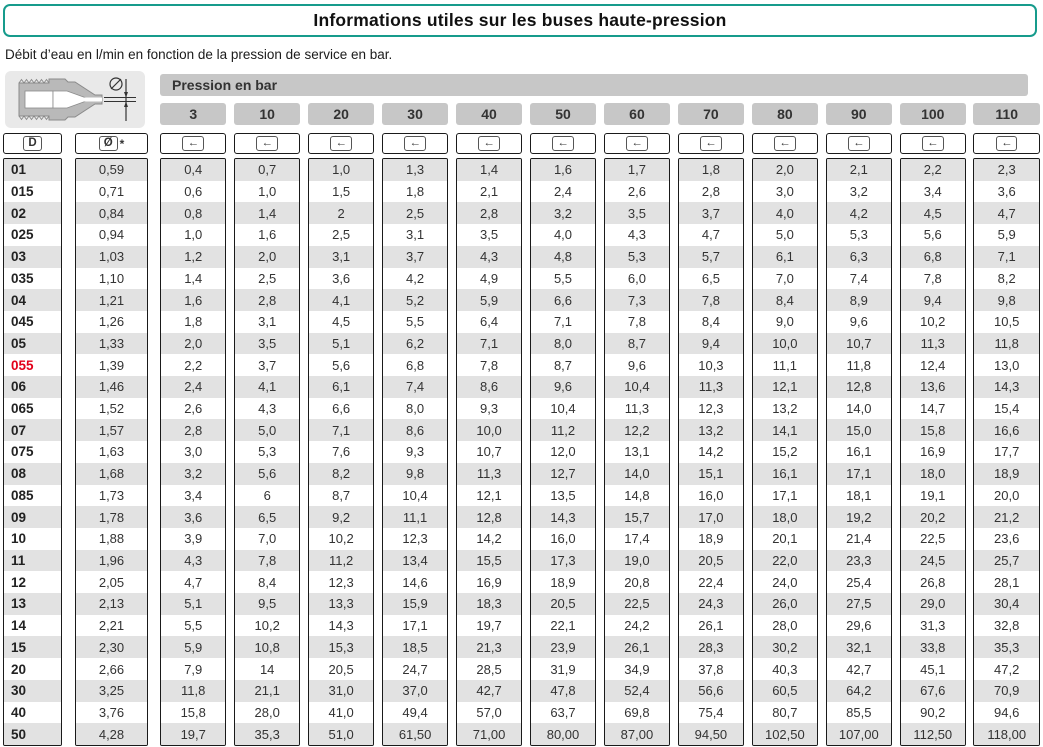 This screenshot has width=1043, height=747. What do you see at coordinates (111, 170) in the screenshot?
I see `table-cell: 0,59` at bounding box center [111, 170].